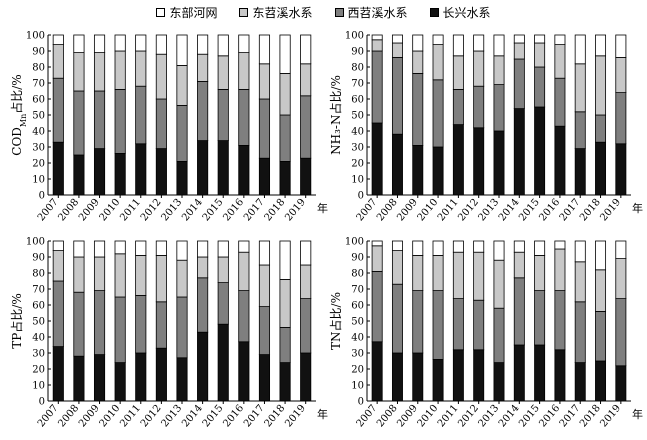 Image resolution: width=647 pixels, height=440 pixels. Describe the element at coordinates (192, 416) in the screenshot. I see `x-tick-label-tp: 2014` at that location.